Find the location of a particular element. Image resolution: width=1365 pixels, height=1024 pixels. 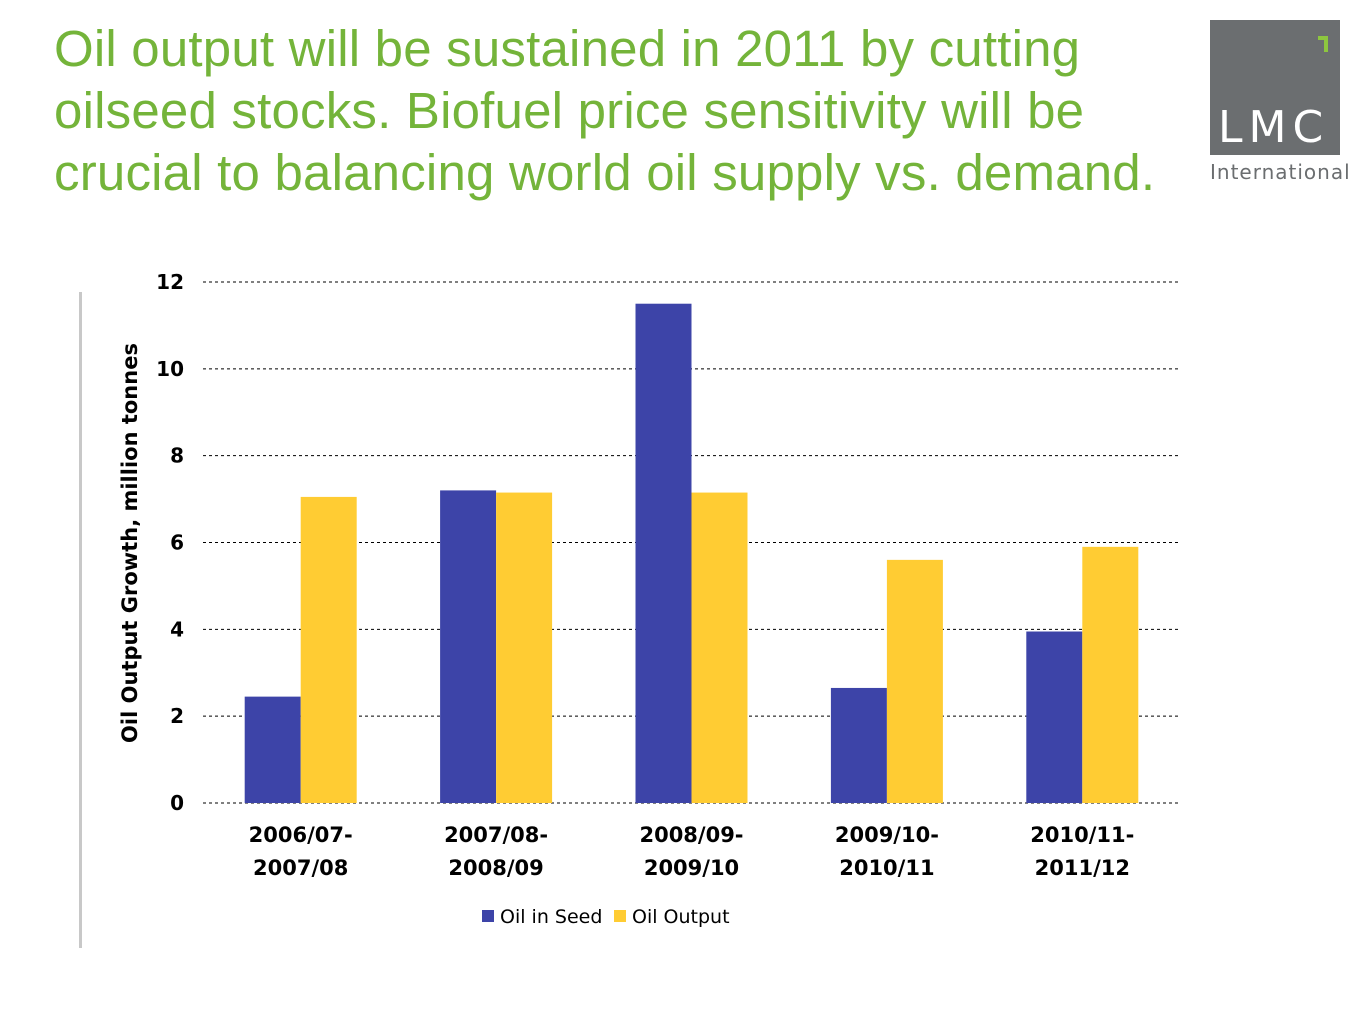

x-tick-label: 2010/11 is located at coordinates (886, 868).